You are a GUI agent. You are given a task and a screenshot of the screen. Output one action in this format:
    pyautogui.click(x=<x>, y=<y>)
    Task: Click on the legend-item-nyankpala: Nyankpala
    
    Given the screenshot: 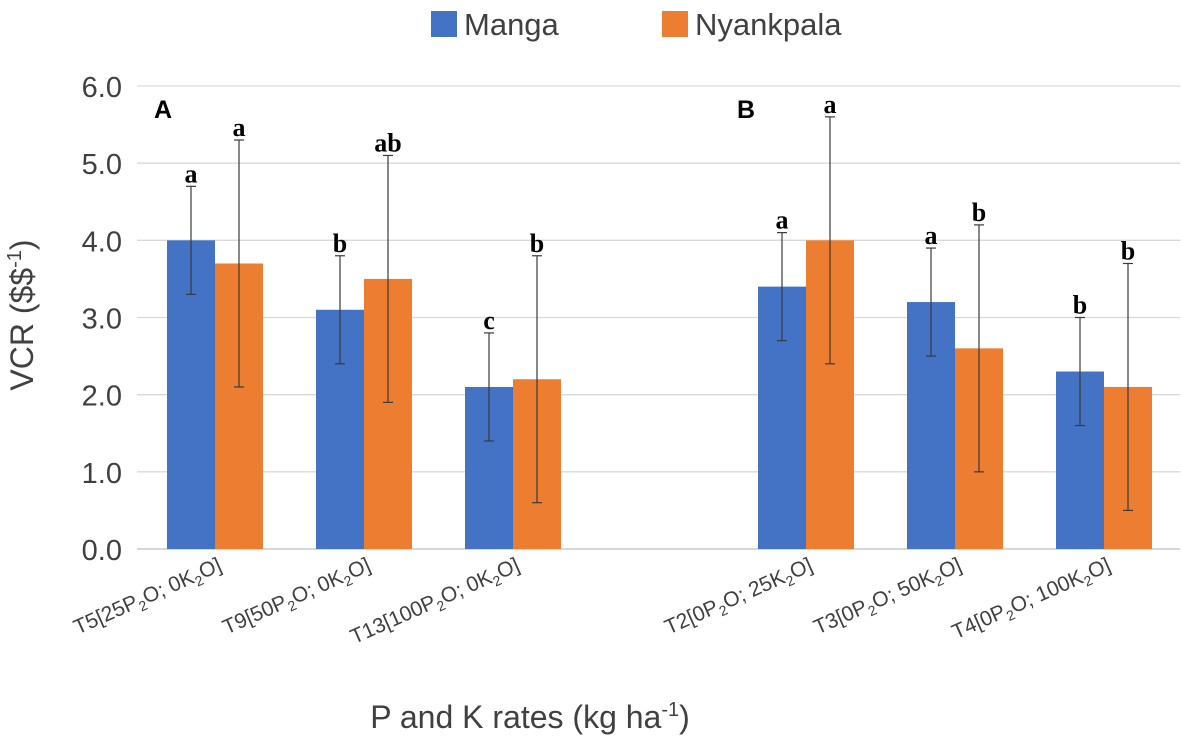 What is the action you would take?
    pyautogui.click(x=752, y=24)
    